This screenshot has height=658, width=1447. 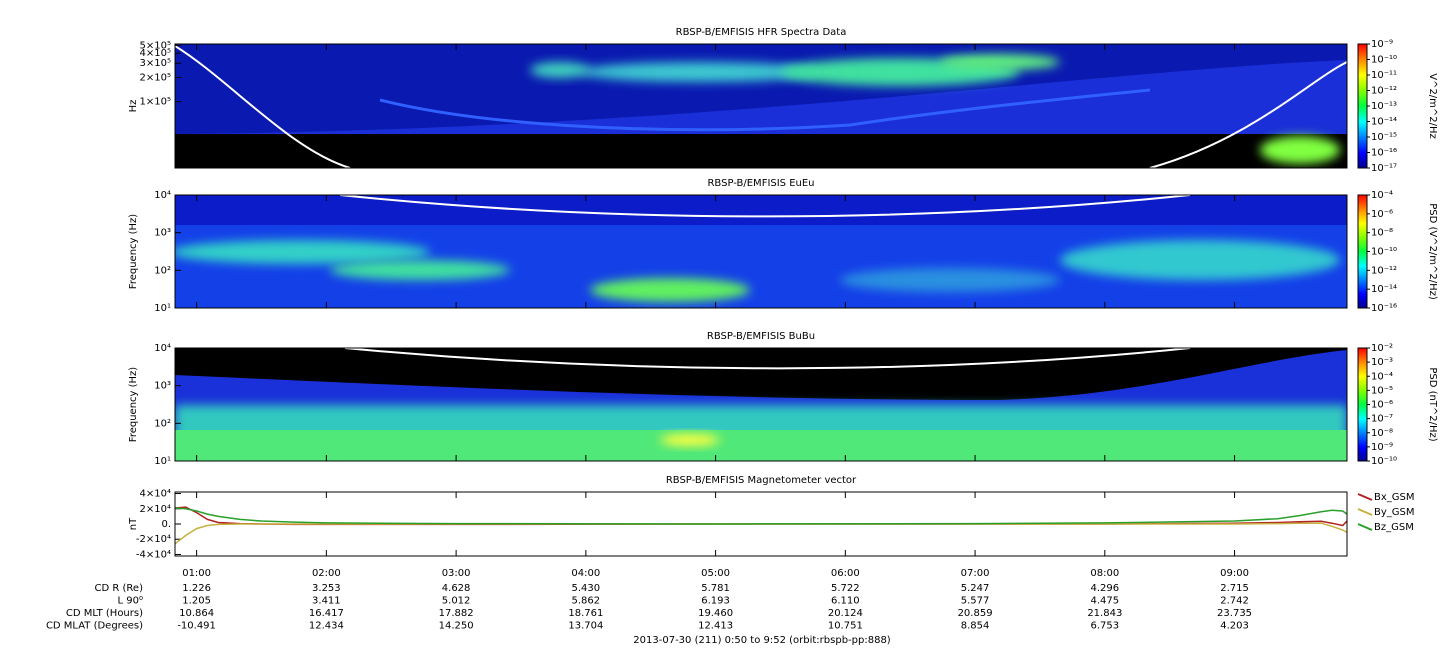 What do you see at coordinates (196, 626) in the screenshot?
I see `ephemeris-value: -10.491` at bounding box center [196, 626].